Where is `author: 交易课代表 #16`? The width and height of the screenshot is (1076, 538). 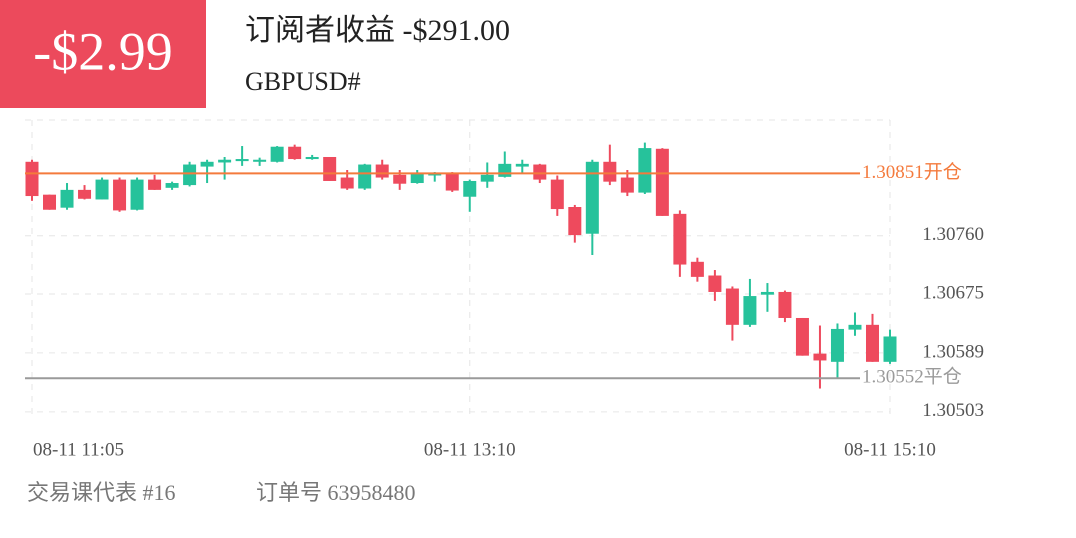 author: 交易课代表 #16 is located at coordinates (101, 492).